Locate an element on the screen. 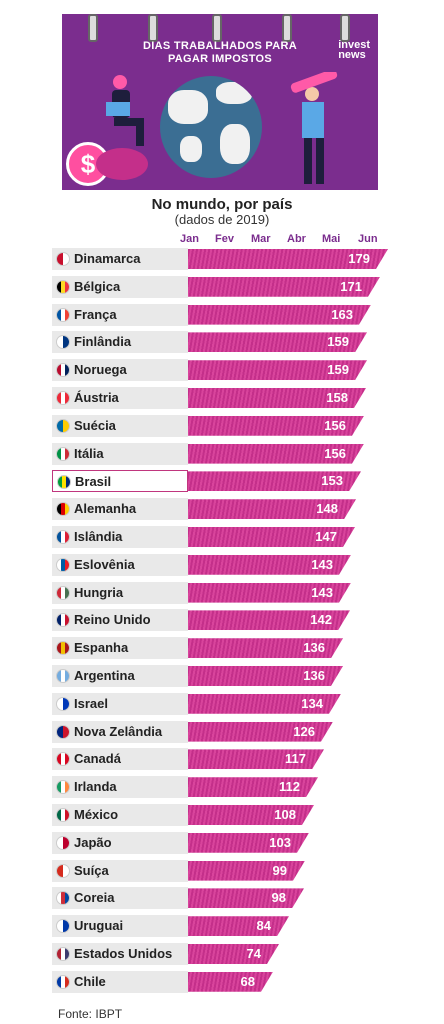 Image resolution: width=444 pixels, height=1024 pixels. person-with-pencil-illustration is located at coordinates (314, 128).